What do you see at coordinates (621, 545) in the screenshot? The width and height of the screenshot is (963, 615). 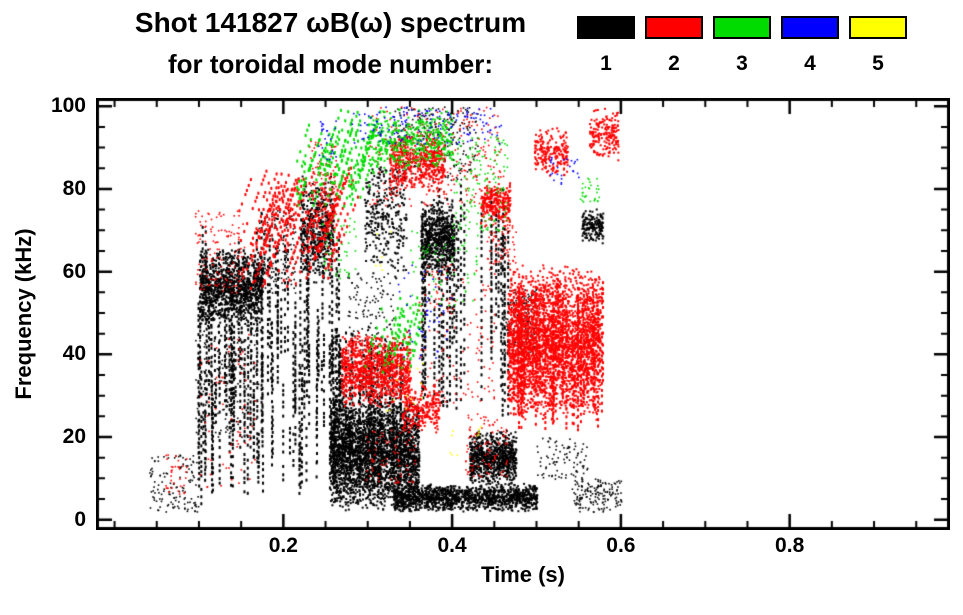 I see `x-tick-label-0.6: 0.6` at bounding box center [621, 545].